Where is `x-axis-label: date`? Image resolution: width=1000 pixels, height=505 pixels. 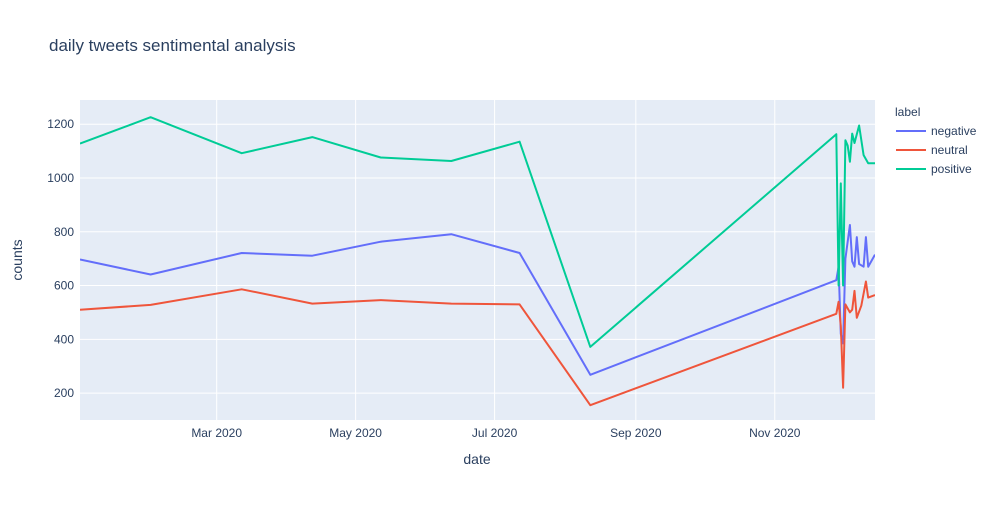 x-axis-label: date is located at coordinates (476, 459).